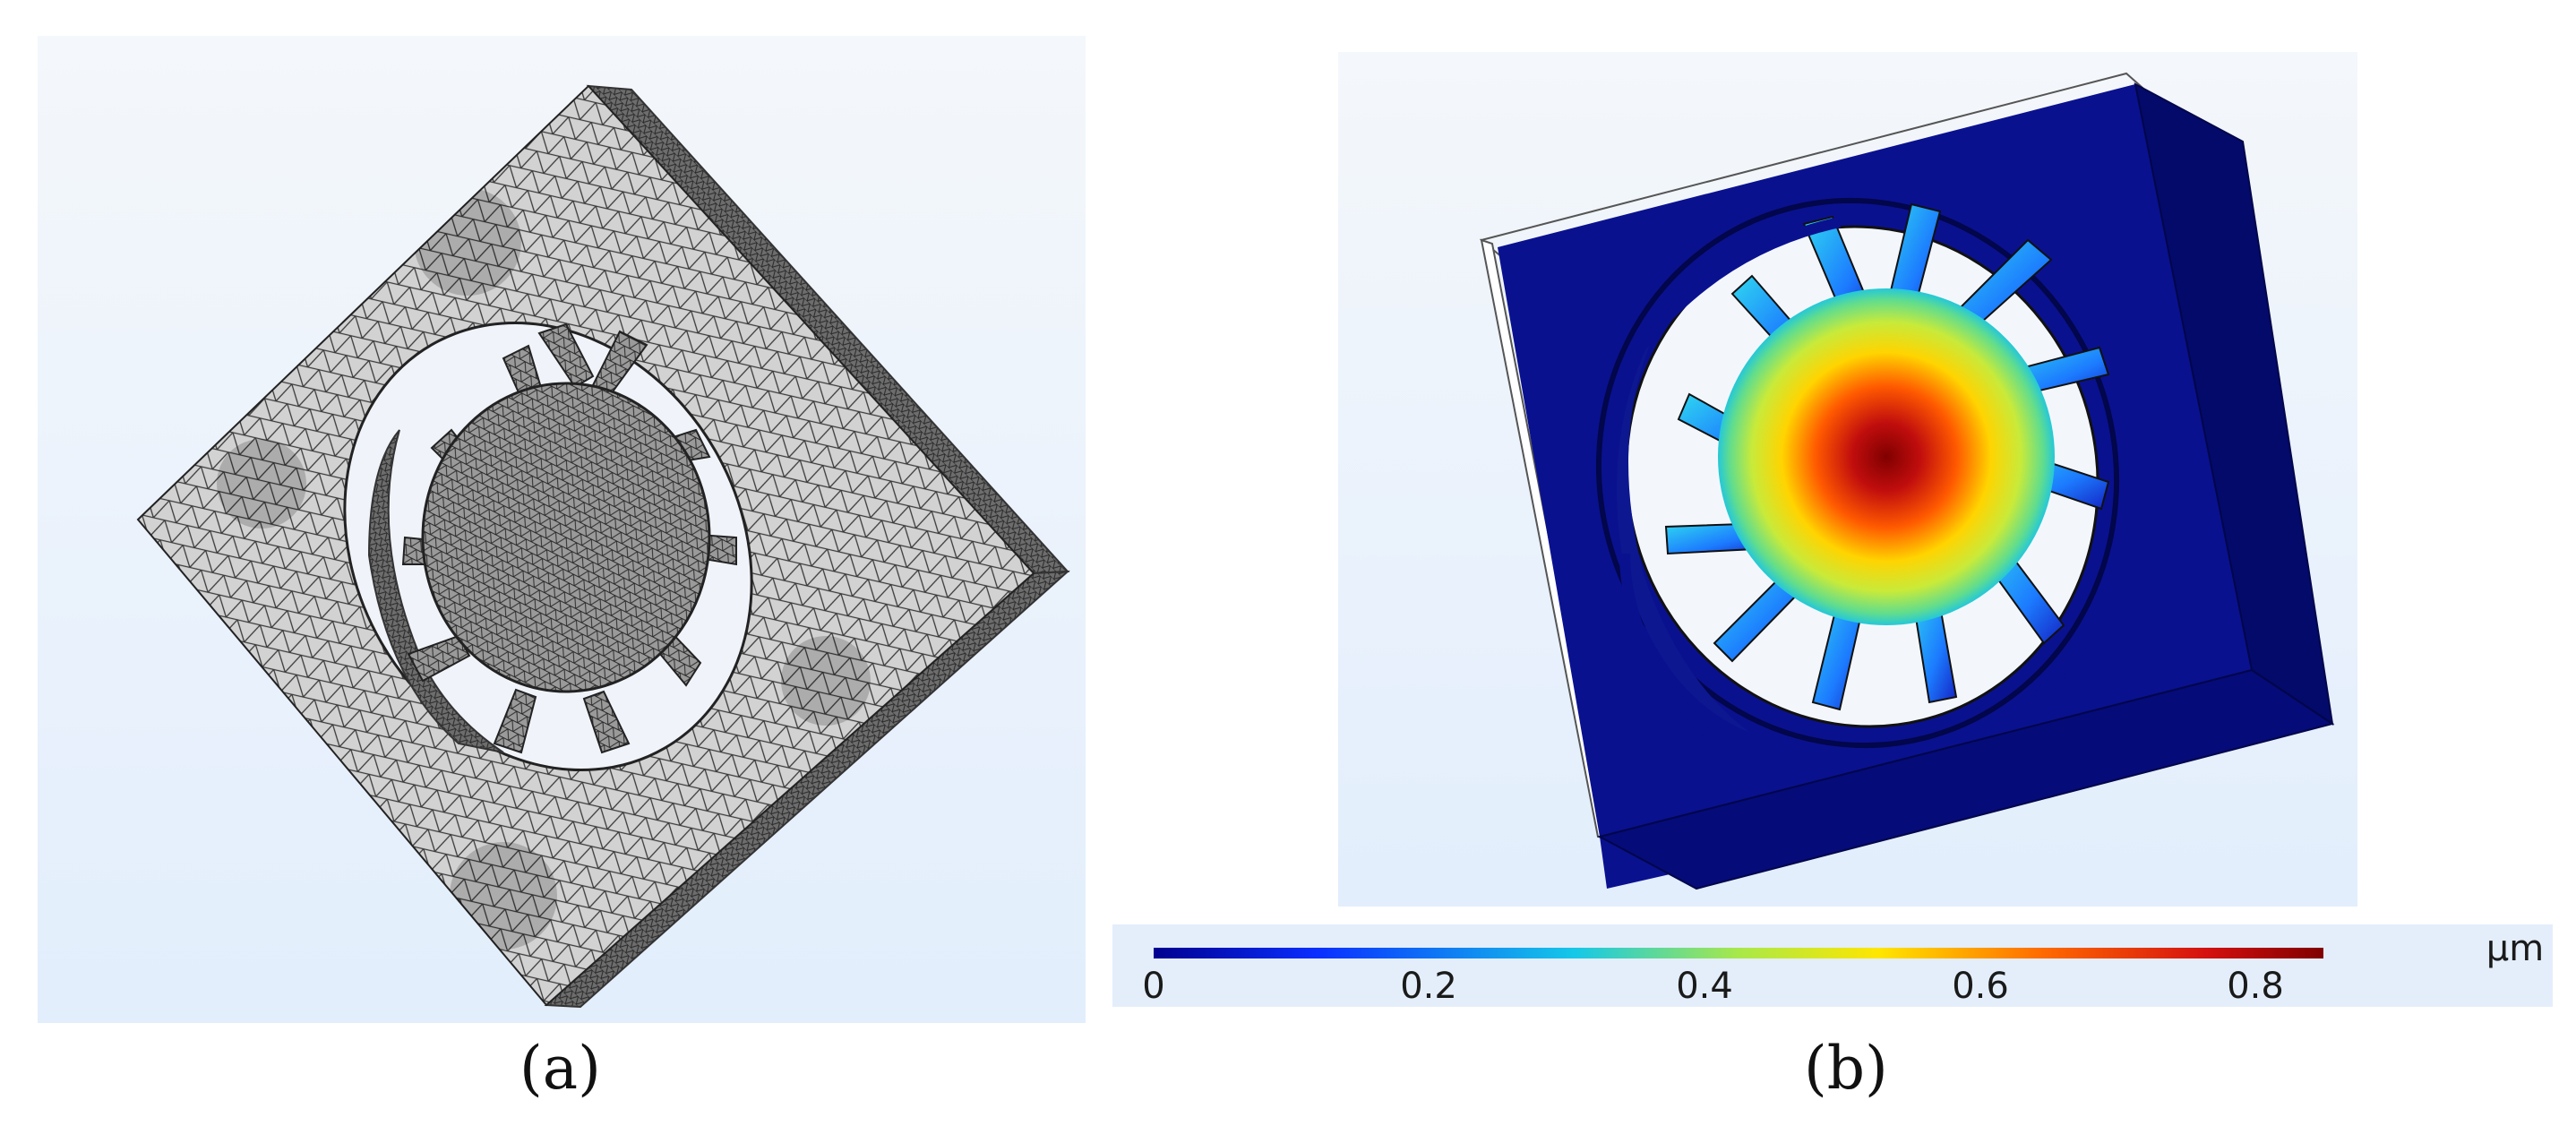 The height and width of the screenshot is (1126, 2576). I want to click on central-mass-displacement, so click(1886, 456).